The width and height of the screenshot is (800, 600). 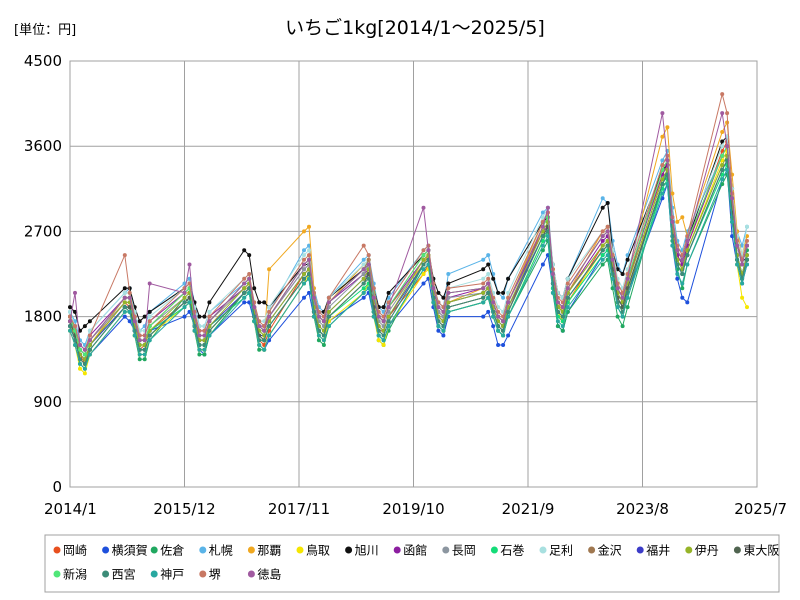 I want to click on legend-item: 鳥取, so click(x=313, y=550).